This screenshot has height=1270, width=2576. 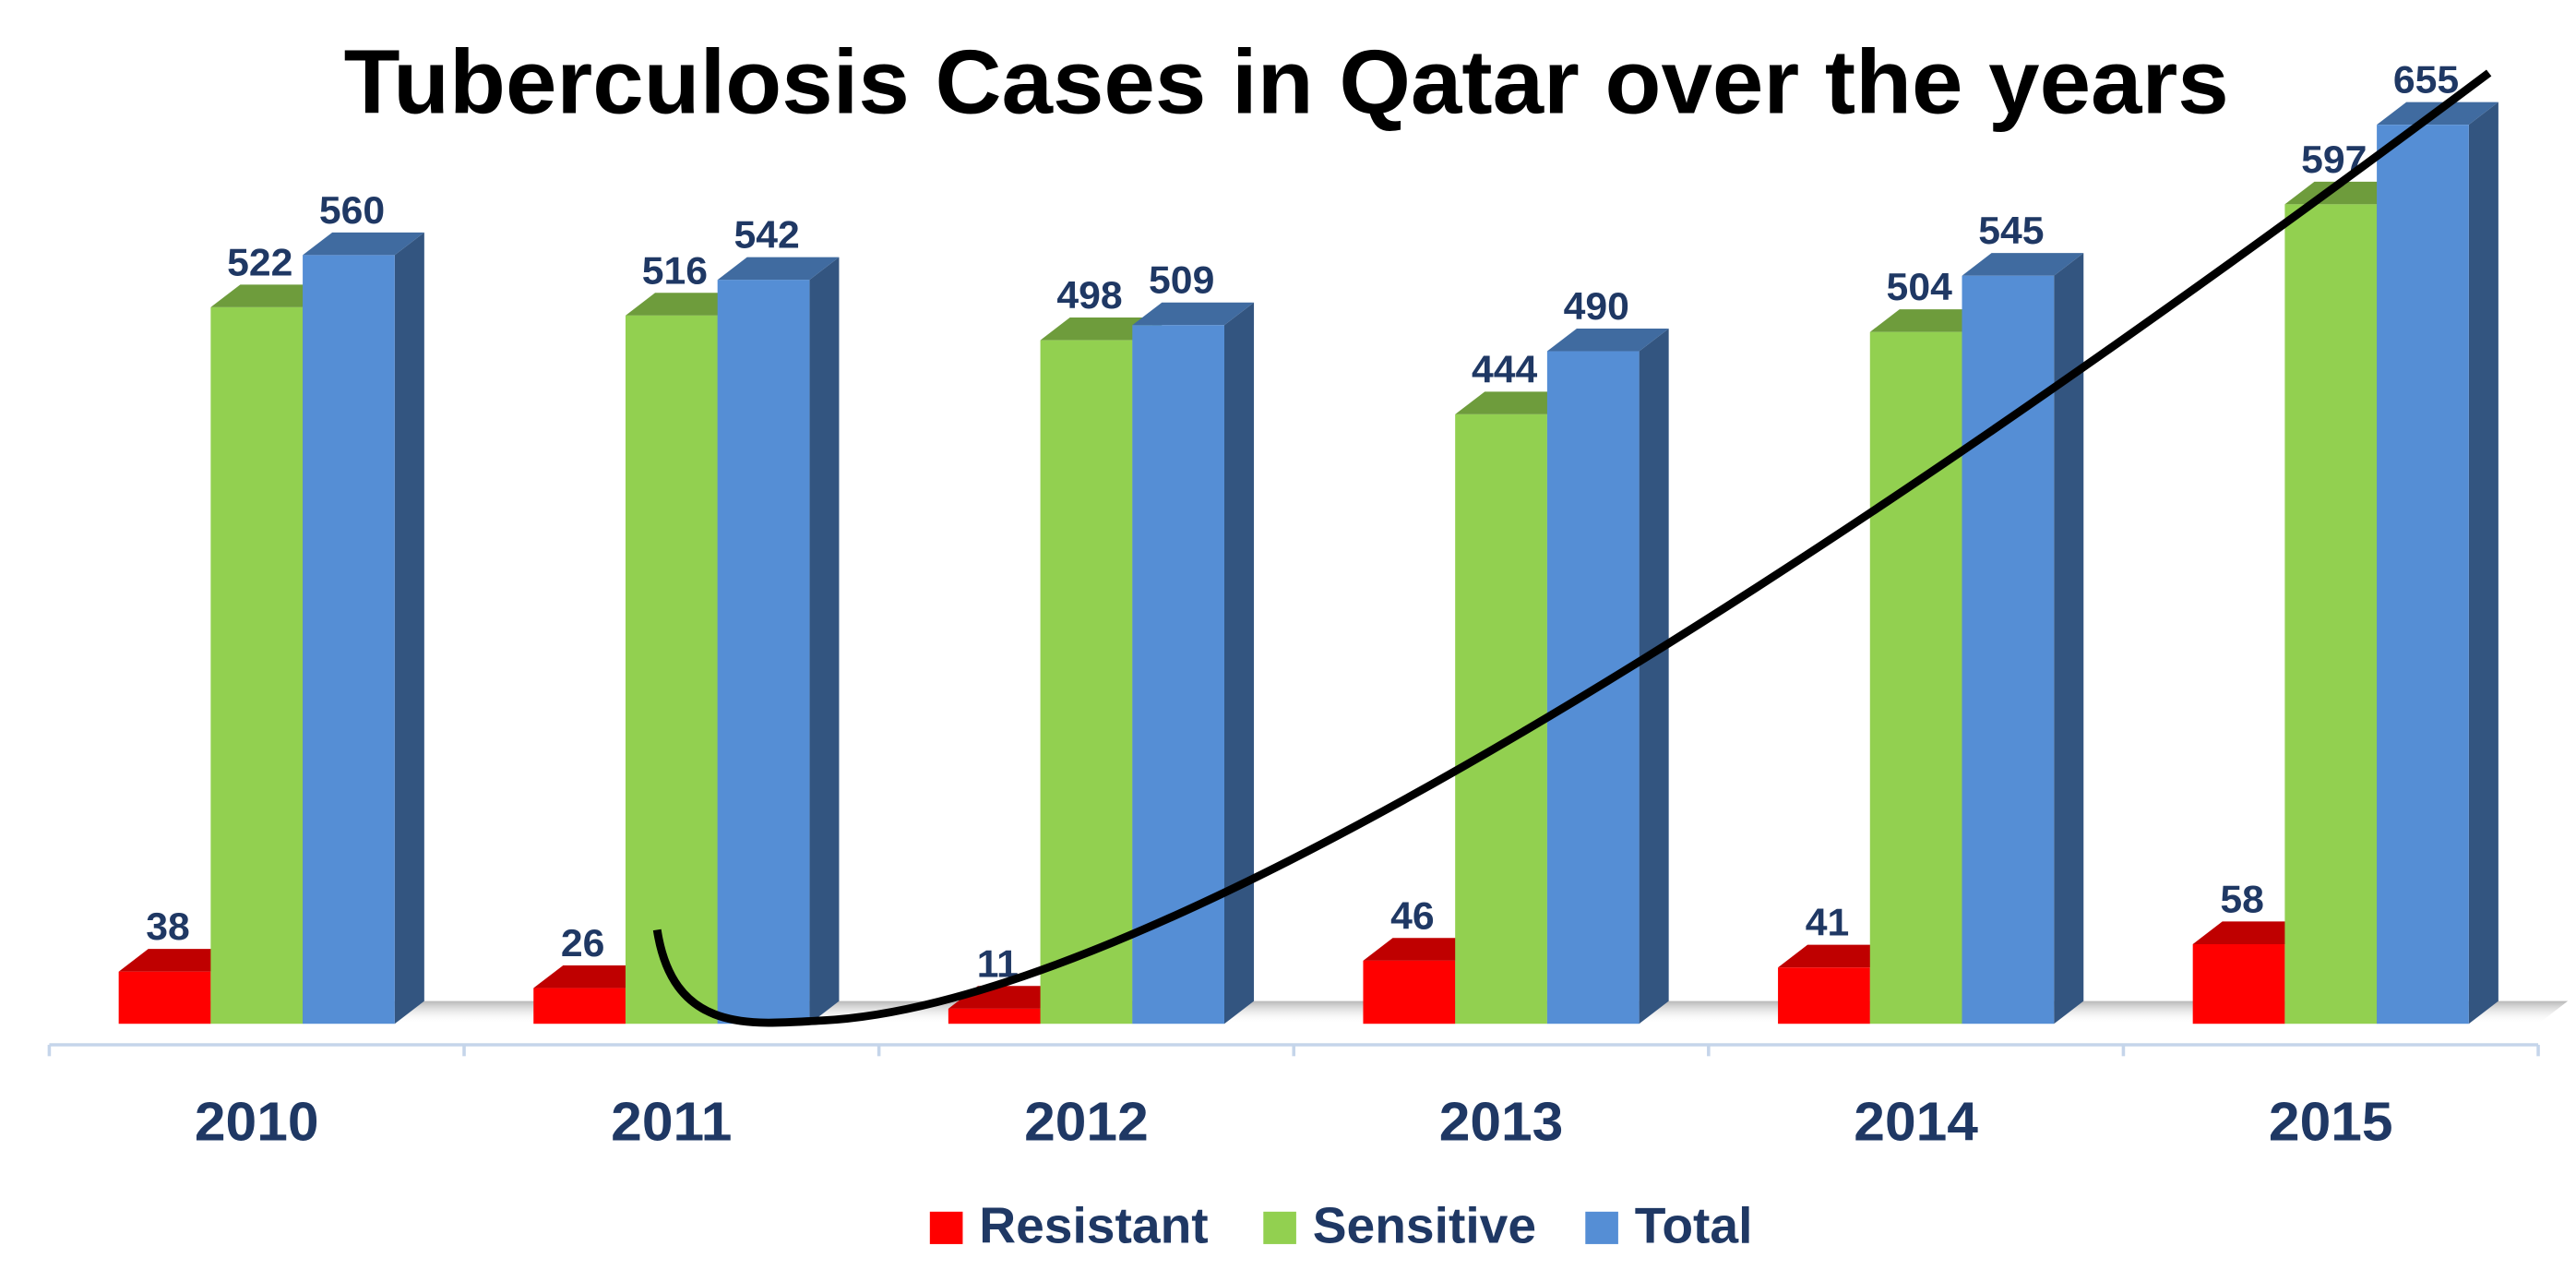 What do you see at coordinates (1596, 306) in the screenshot?
I see `data-label: 490` at bounding box center [1596, 306].